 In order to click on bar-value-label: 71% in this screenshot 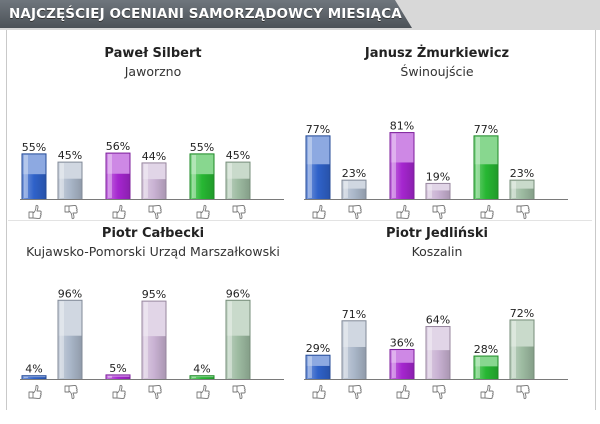, I will do `click(354, 314)`.